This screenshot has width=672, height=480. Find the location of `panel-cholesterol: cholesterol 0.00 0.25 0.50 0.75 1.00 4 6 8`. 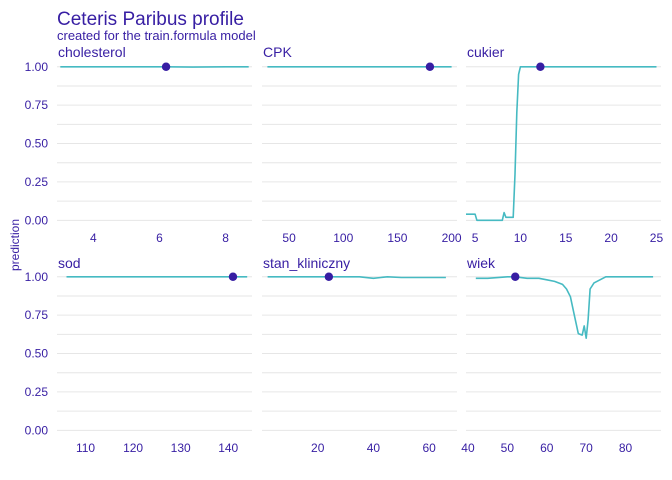

panel-cholesterol: cholesterol 0.00 0.25 0.50 0.75 1.00 4 6 8 is located at coordinates (138, 144).